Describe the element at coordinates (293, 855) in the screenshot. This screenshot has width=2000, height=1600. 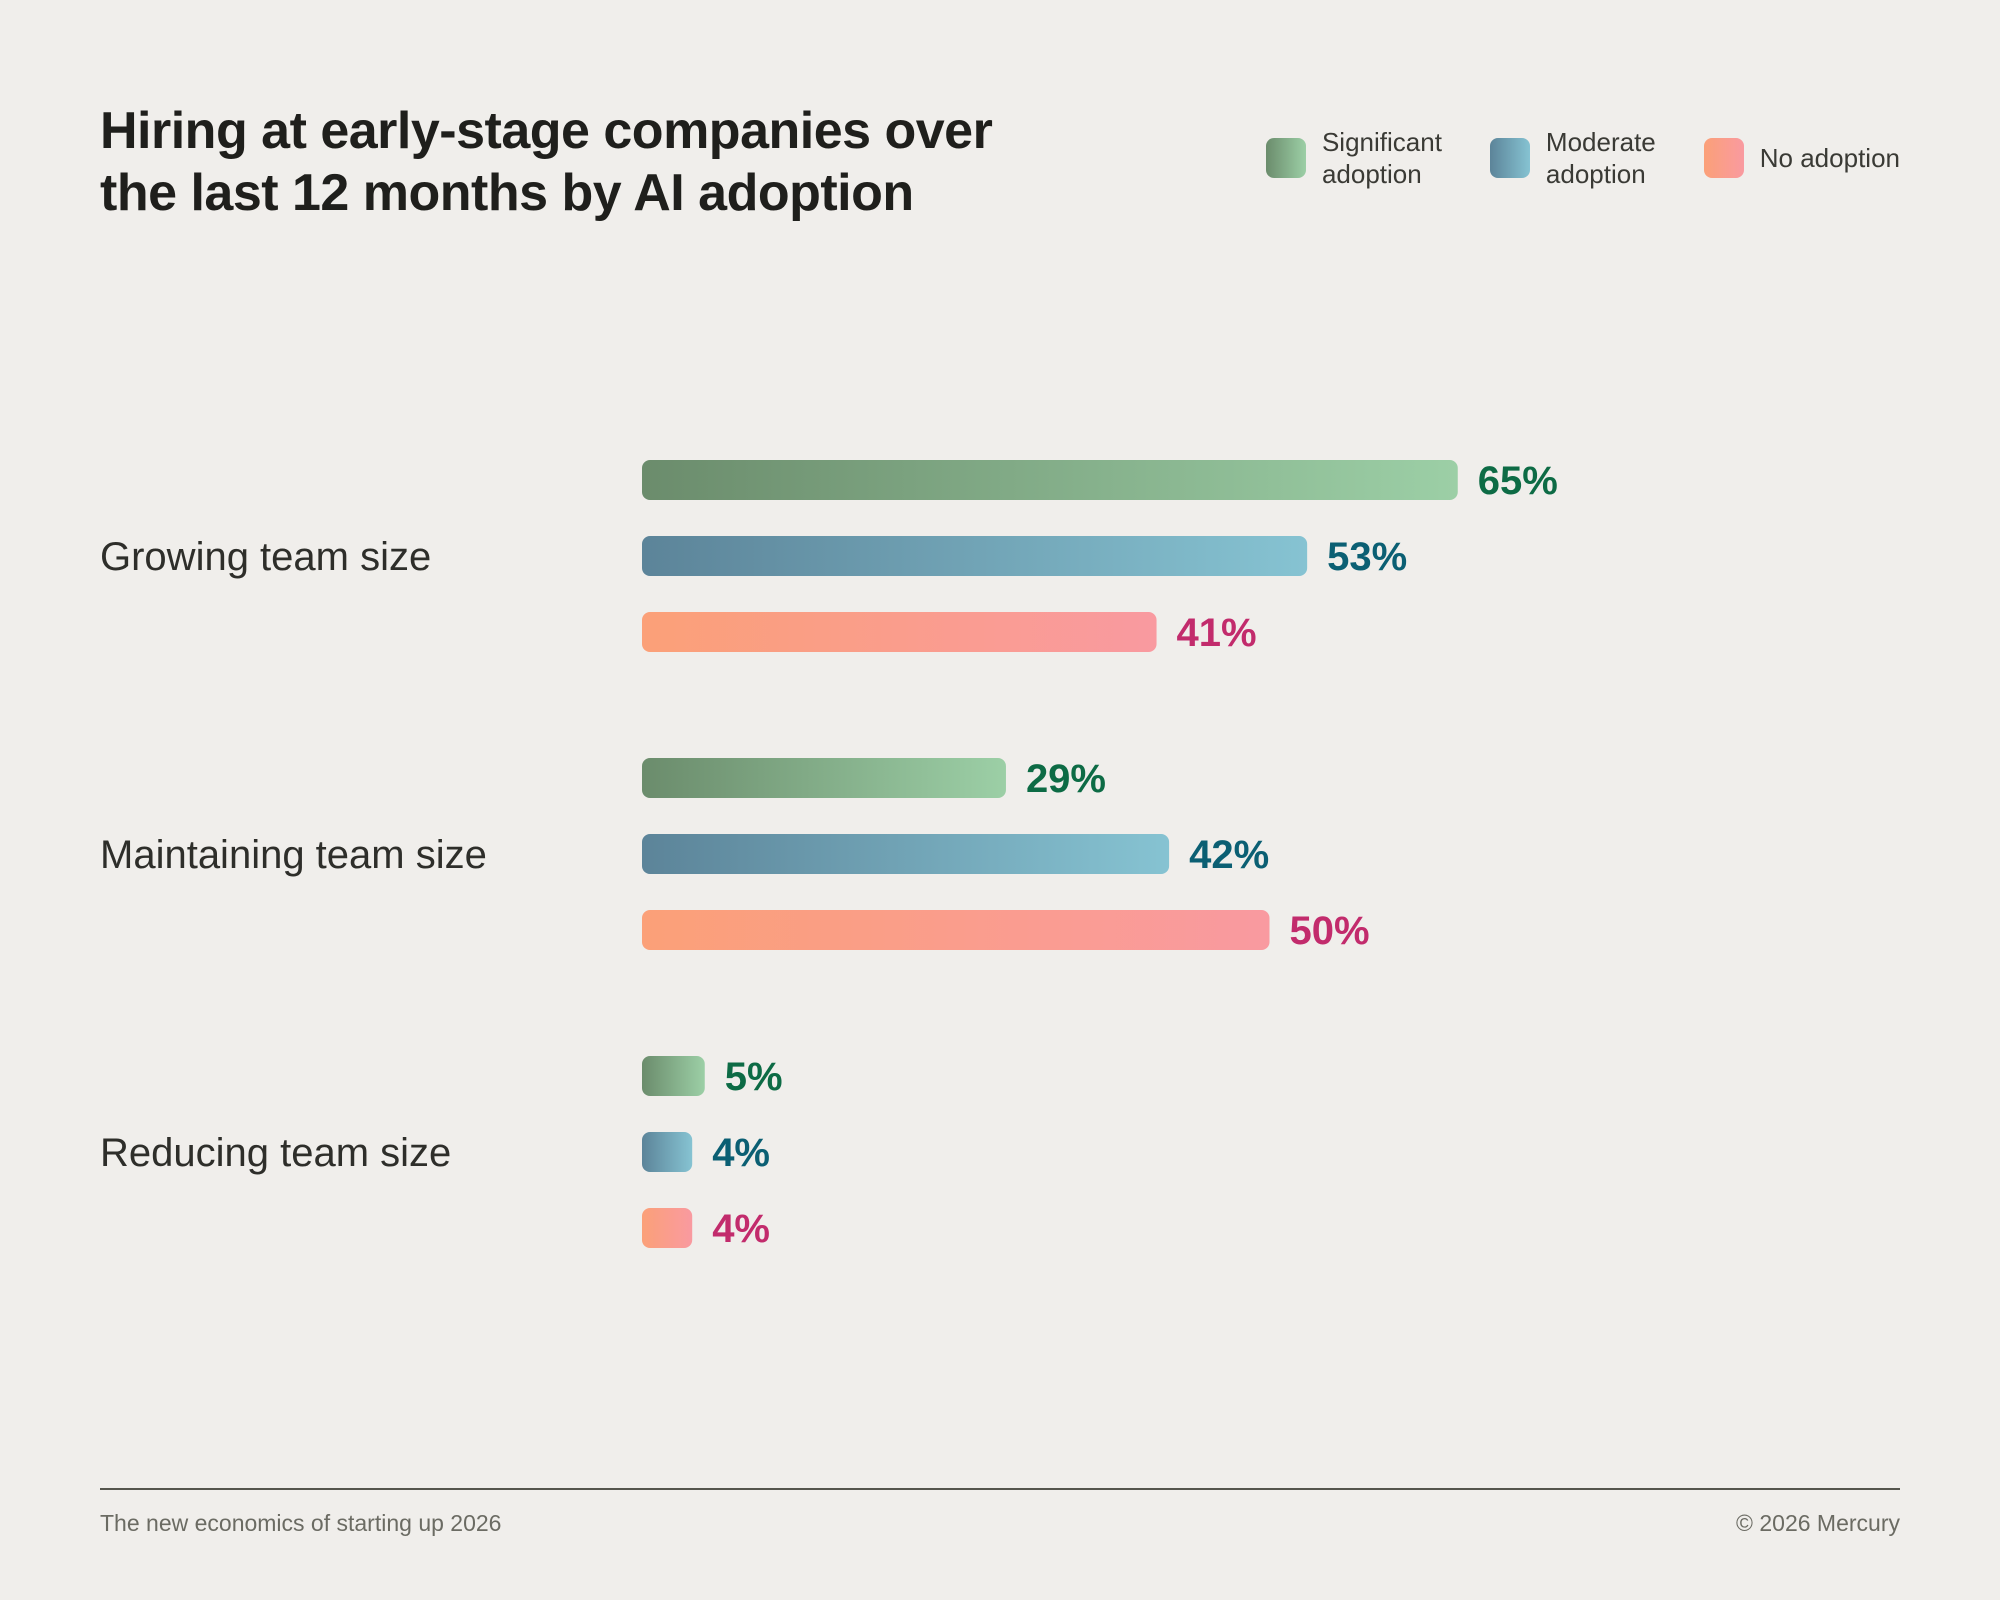
I see `category-label-maintaining: Maintaining team size` at that location.